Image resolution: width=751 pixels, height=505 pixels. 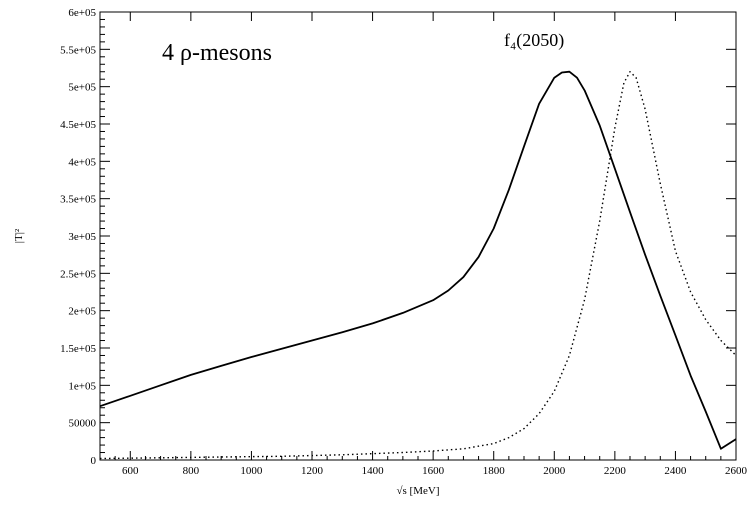 What do you see at coordinates (78, 200) in the screenshot?
I see `y-tick-label: 3.5e+05` at bounding box center [78, 200].